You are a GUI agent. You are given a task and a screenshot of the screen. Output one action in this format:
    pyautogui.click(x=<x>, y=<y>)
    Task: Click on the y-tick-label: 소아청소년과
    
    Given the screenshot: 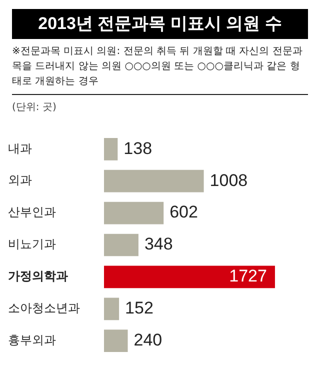 What is the action you would take?
    pyautogui.click(x=44, y=308)
    